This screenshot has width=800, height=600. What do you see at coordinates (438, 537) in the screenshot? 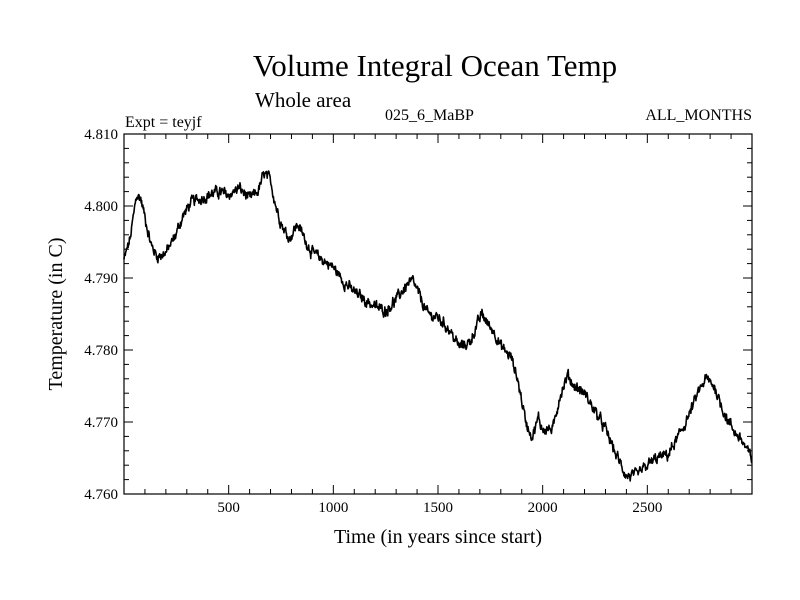
I see `x-axis-label: Time (in years since start)` at bounding box center [438, 537].